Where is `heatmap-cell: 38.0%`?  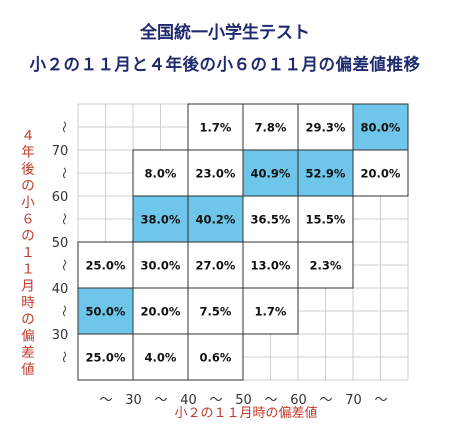 heatmap-cell: 38.0% is located at coordinates (160, 219).